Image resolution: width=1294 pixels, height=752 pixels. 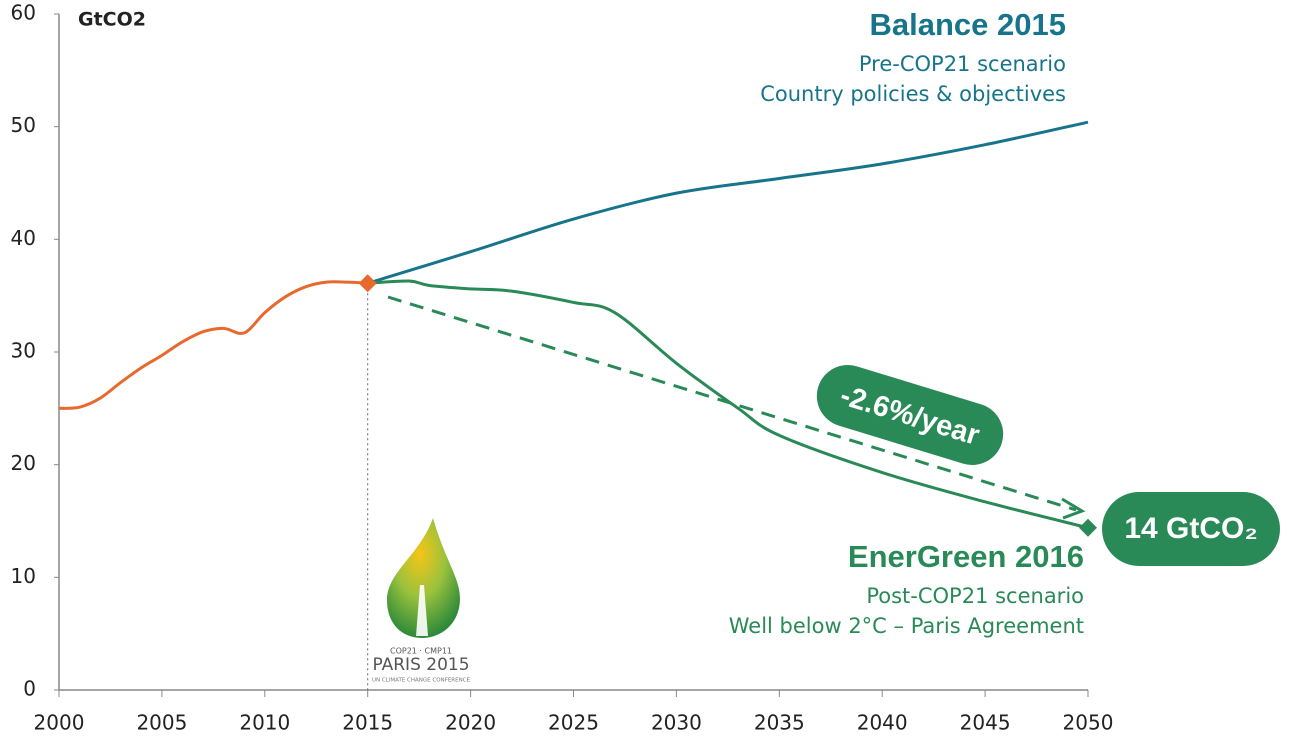 What do you see at coordinates (906, 626) in the screenshot?
I see `series-subtitle: Well below 2°C – Paris Agreement` at bounding box center [906, 626].